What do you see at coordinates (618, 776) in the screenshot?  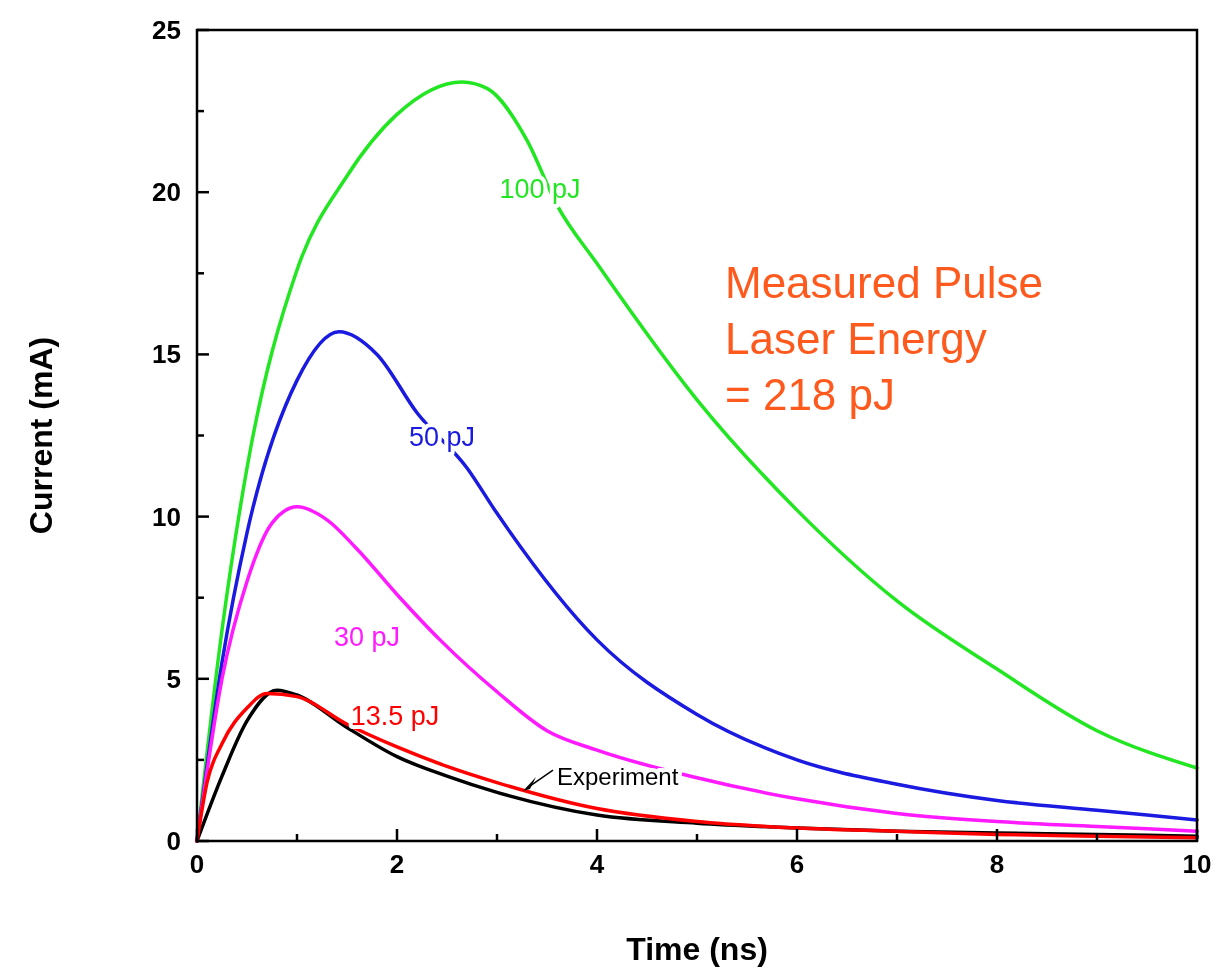 I see `legend-label: Experiment` at bounding box center [618, 776].